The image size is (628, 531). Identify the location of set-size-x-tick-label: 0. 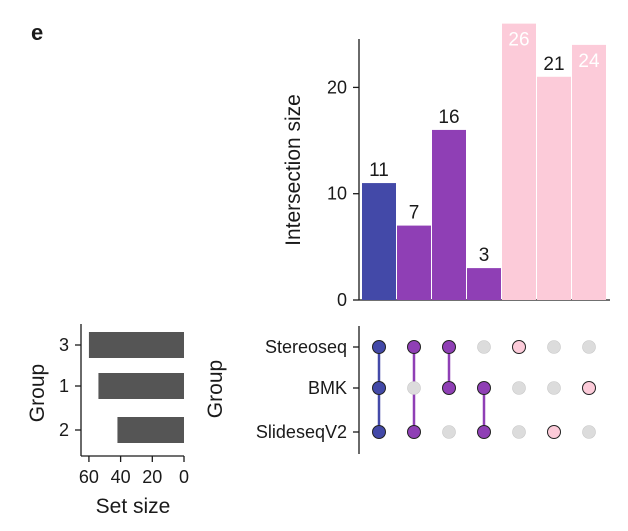
(184, 477).